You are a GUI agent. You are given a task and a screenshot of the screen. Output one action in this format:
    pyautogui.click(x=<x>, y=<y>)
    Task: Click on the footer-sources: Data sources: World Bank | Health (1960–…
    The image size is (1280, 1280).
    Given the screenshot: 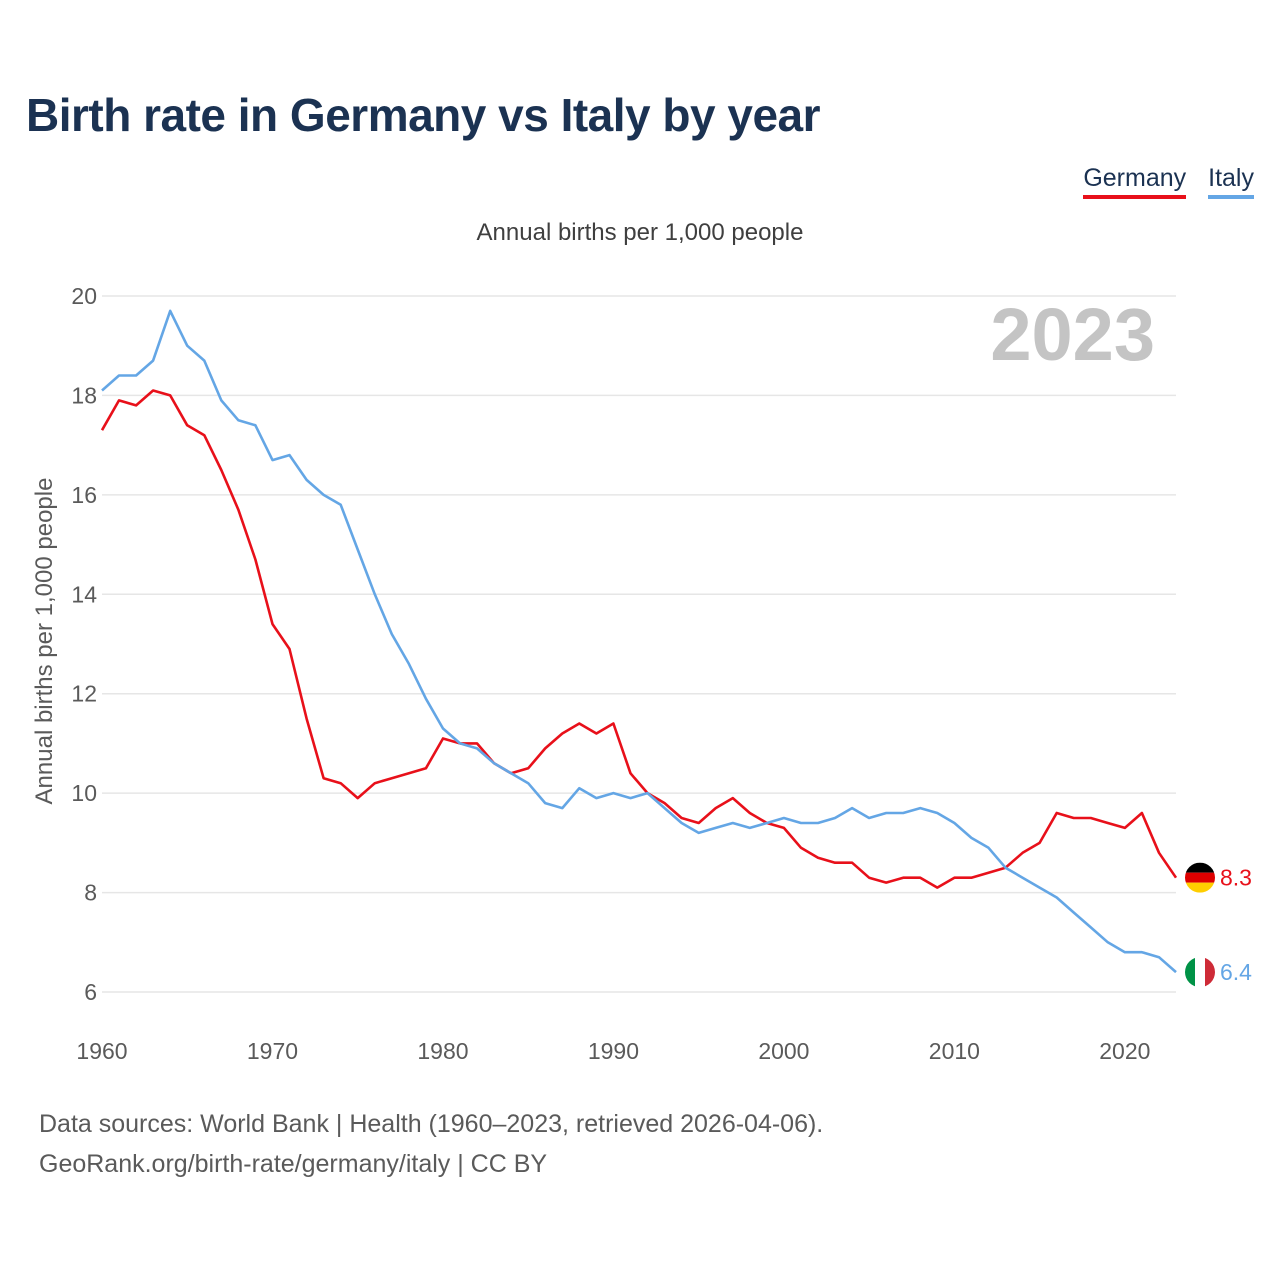 What is the action you would take?
    pyautogui.click(x=431, y=1124)
    